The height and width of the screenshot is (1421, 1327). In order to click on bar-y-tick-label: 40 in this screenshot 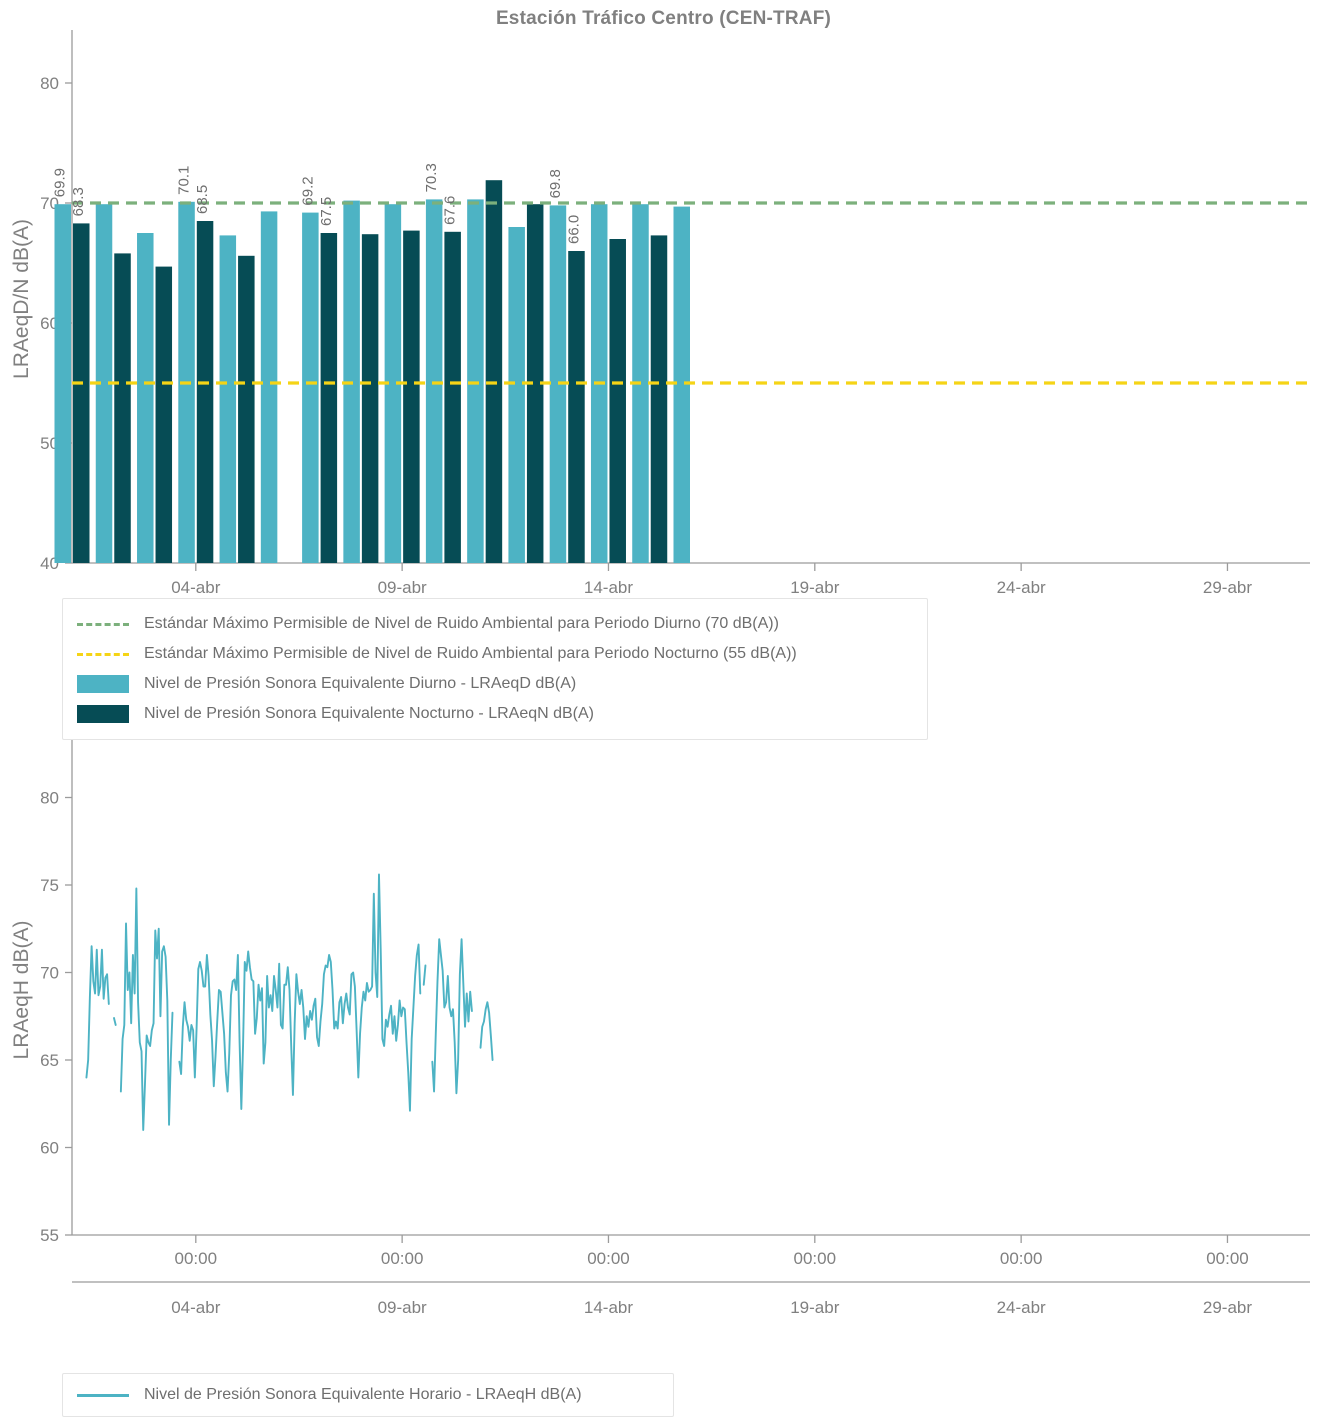, I will do `click(49, 563)`.